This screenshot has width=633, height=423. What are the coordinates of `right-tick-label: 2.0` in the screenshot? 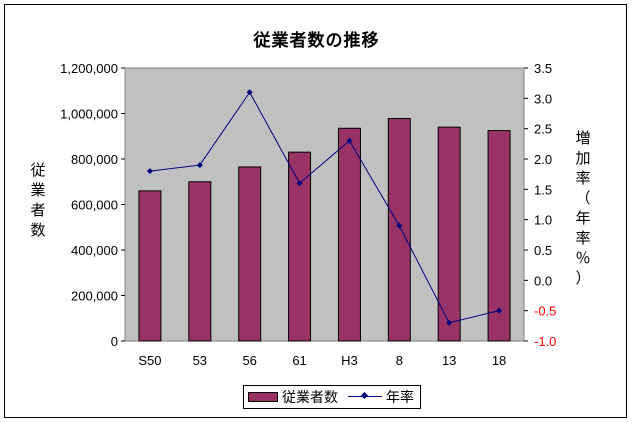 It's located at (543, 159).